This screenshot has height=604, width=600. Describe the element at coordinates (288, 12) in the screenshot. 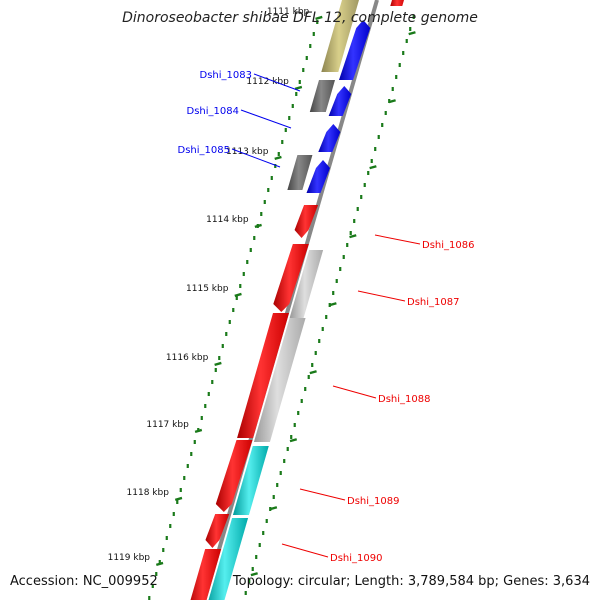

I see `tick-label: 1111 kbp` at that location.